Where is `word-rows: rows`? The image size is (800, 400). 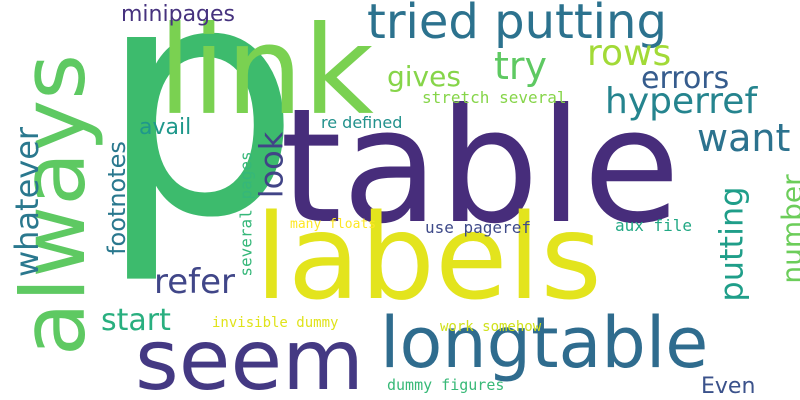 word-rows: rows is located at coordinates (629, 53).